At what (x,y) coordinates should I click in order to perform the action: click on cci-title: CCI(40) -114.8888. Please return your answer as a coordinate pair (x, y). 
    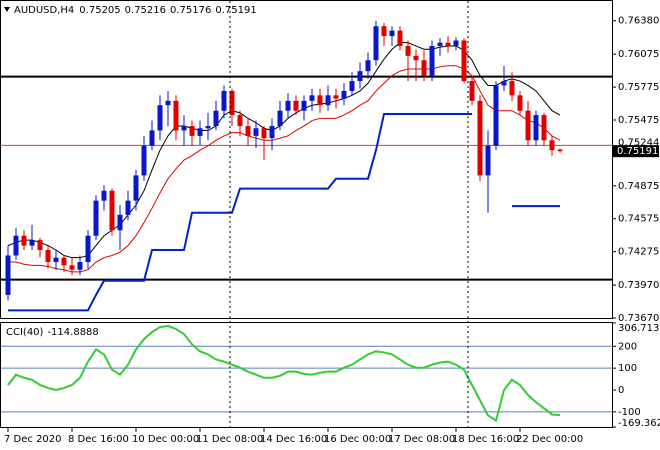
    Looking at the image, I should click on (52, 332).